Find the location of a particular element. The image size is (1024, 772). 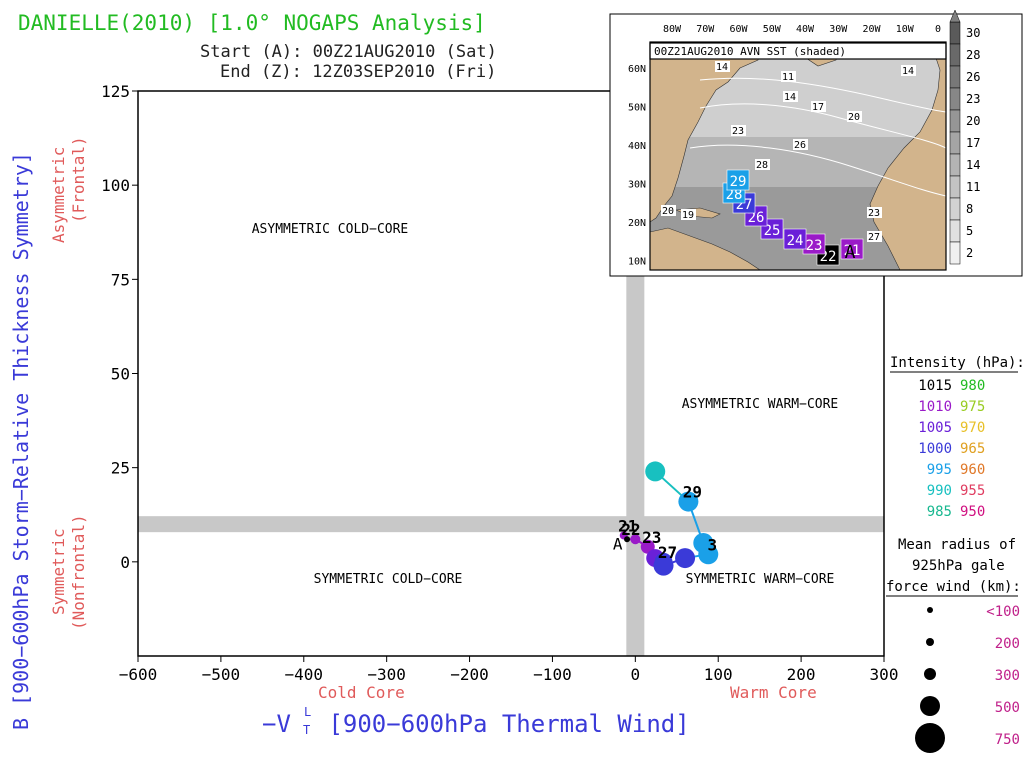

y-note-asym-1: Asymmetric is located at coordinates (58, 195).